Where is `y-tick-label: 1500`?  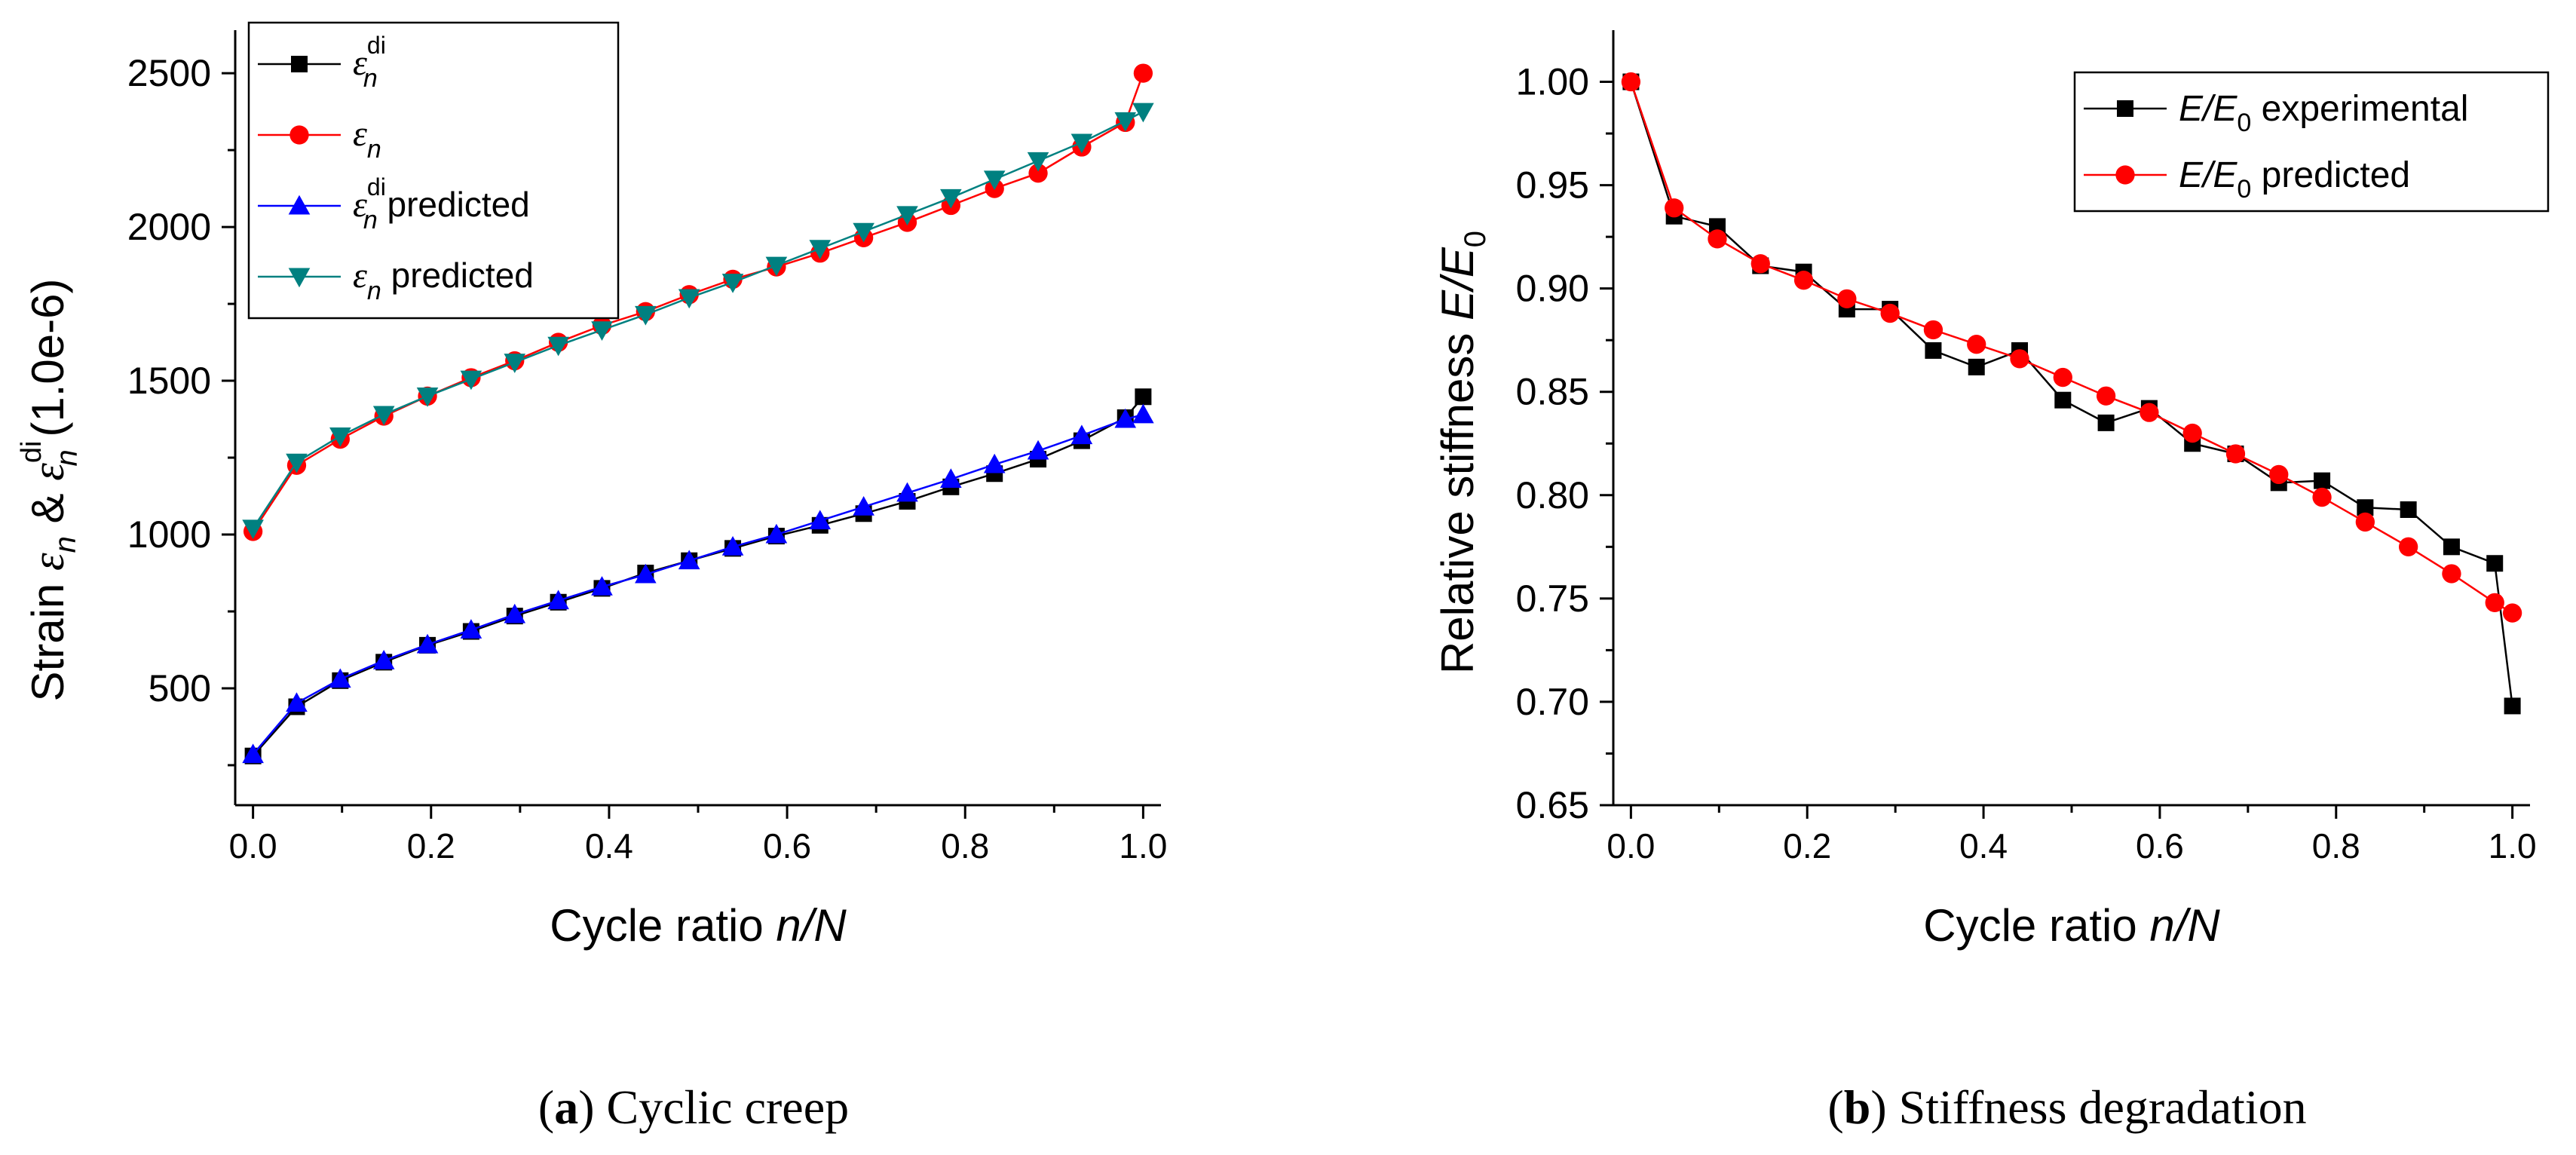
y-tick-label: 1500 is located at coordinates (169, 381).